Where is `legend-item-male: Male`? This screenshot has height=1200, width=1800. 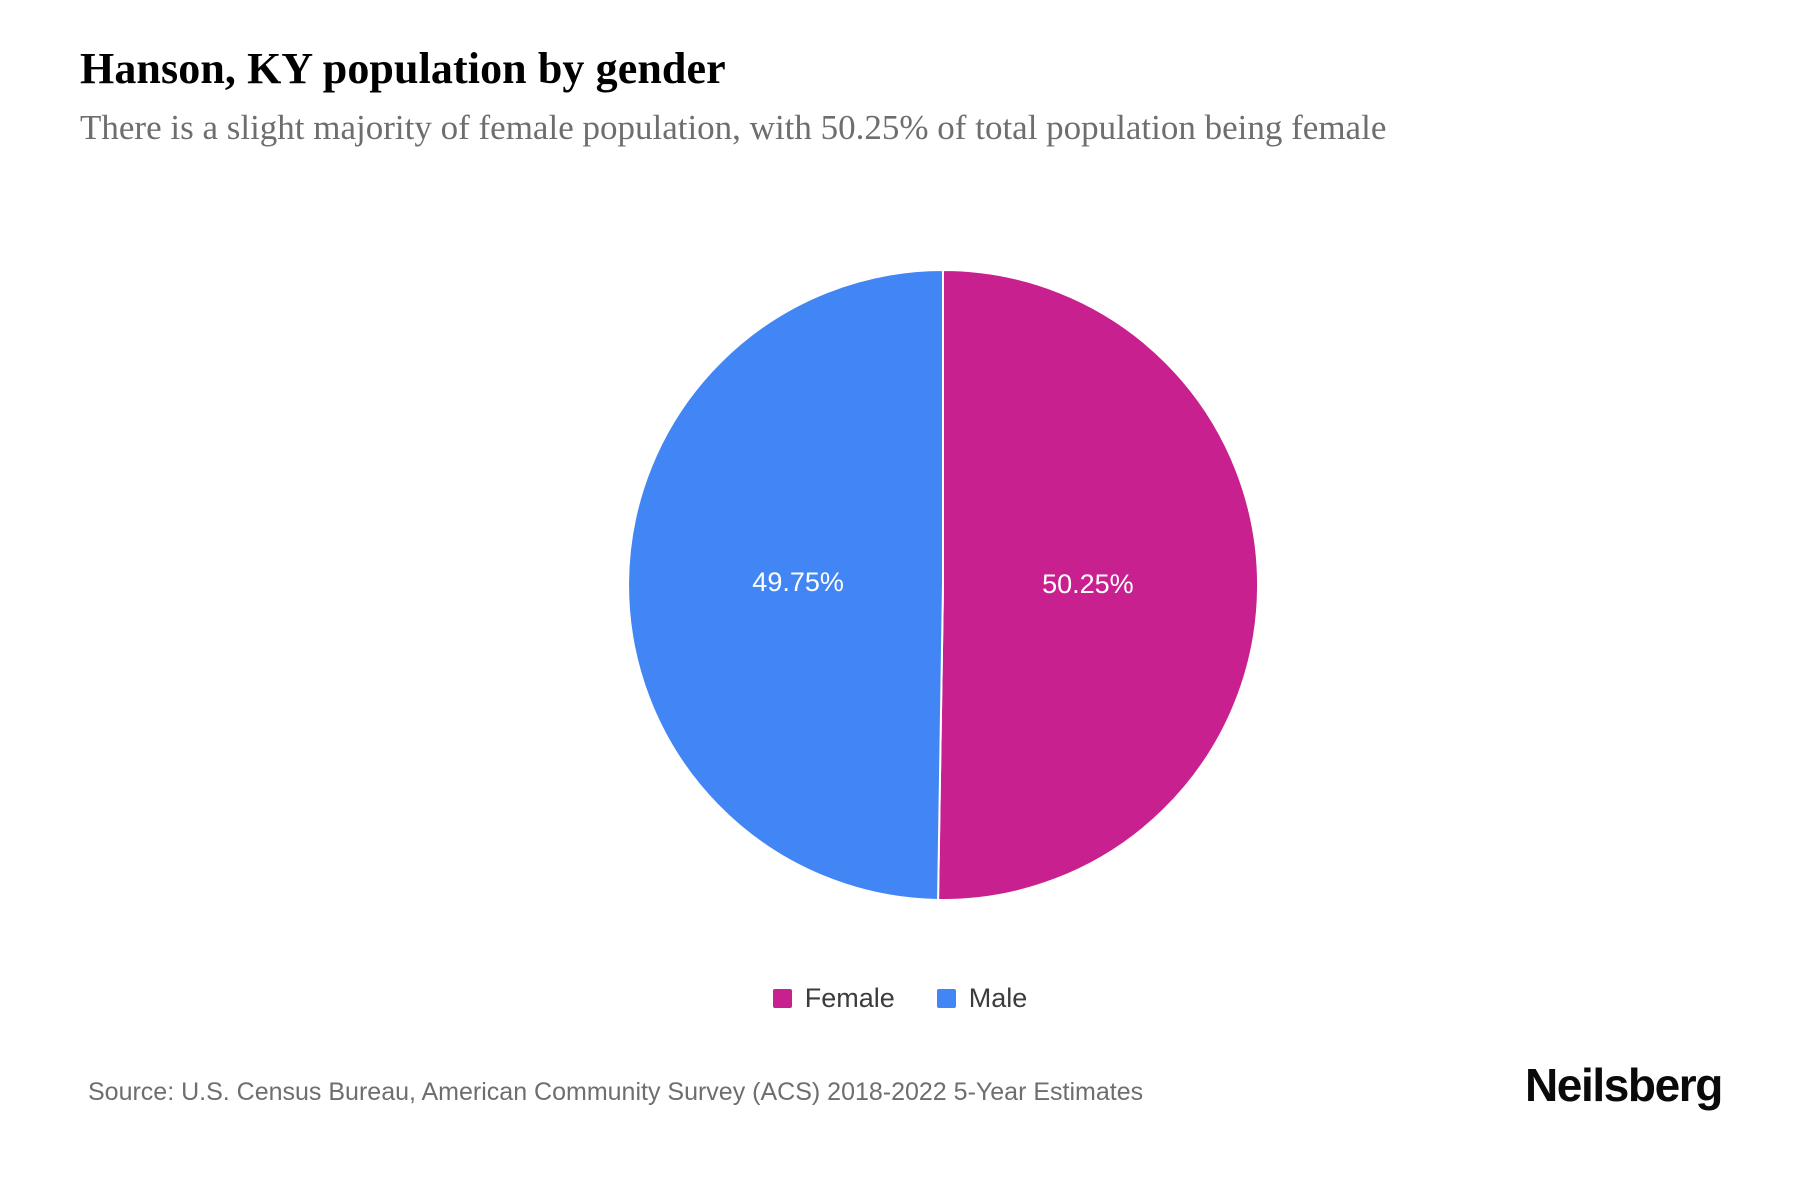
legend-item-male: Male is located at coordinates (982, 998).